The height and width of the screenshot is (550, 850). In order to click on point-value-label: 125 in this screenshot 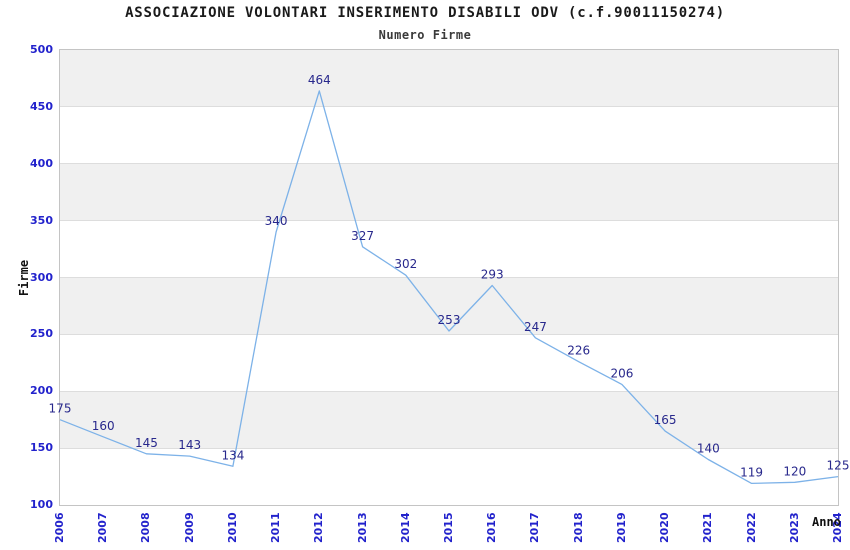, I will do `click(838, 466)`.